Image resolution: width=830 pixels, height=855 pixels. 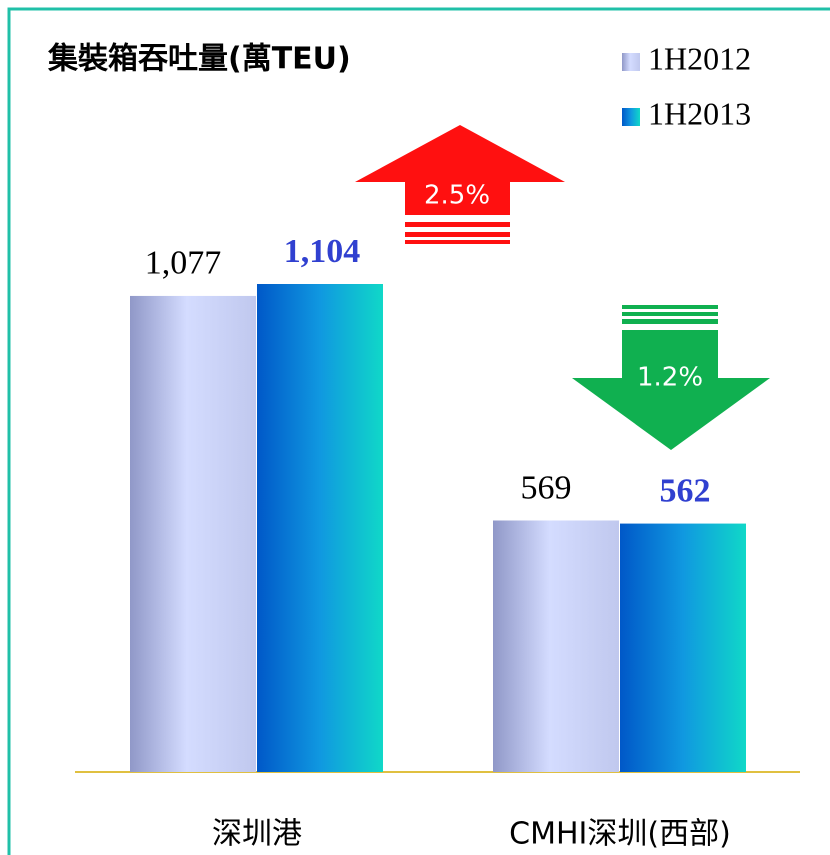 I want to click on chart-title: 集裝箱吞吐量(萬TEU), so click(x=199, y=59).